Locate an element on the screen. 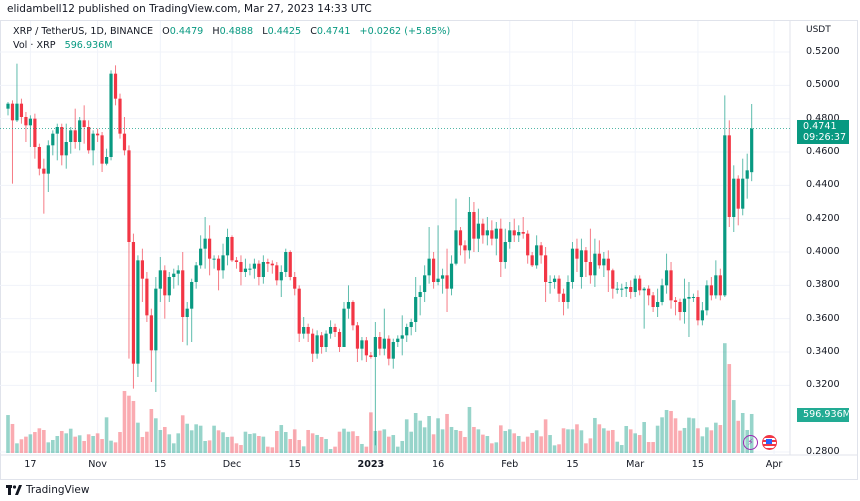 This screenshot has width=860, height=501. time-tick-label: 16 is located at coordinates (438, 464).